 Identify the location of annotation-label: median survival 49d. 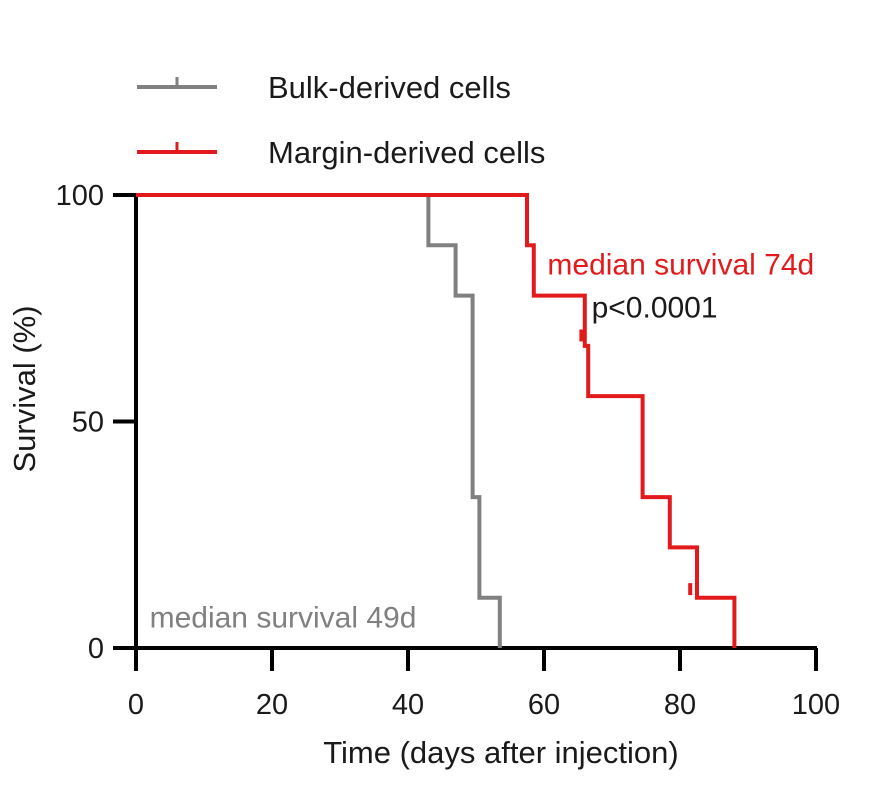
(283, 618).